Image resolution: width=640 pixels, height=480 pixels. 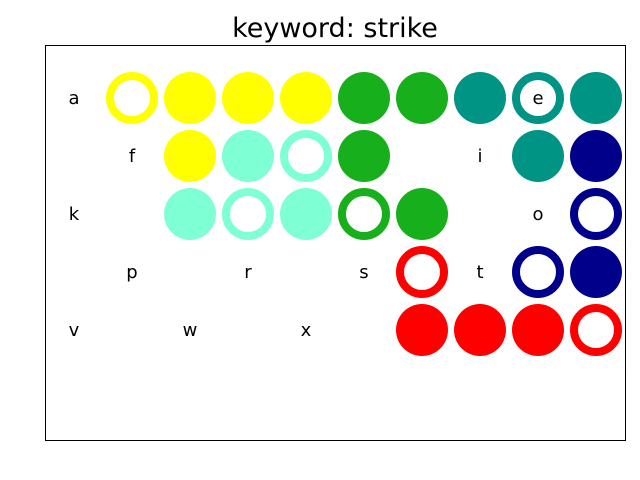 What do you see at coordinates (335, 28) in the screenshot?
I see `board-title: keyword: strike` at bounding box center [335, 28].